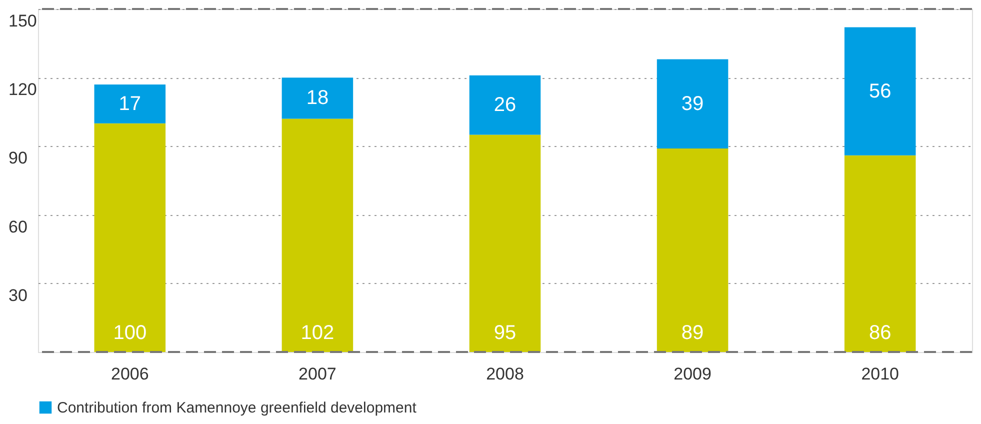 The width and height of the screenshot is (981, 424). I want to click on data-label: 89, so click(692, 333).